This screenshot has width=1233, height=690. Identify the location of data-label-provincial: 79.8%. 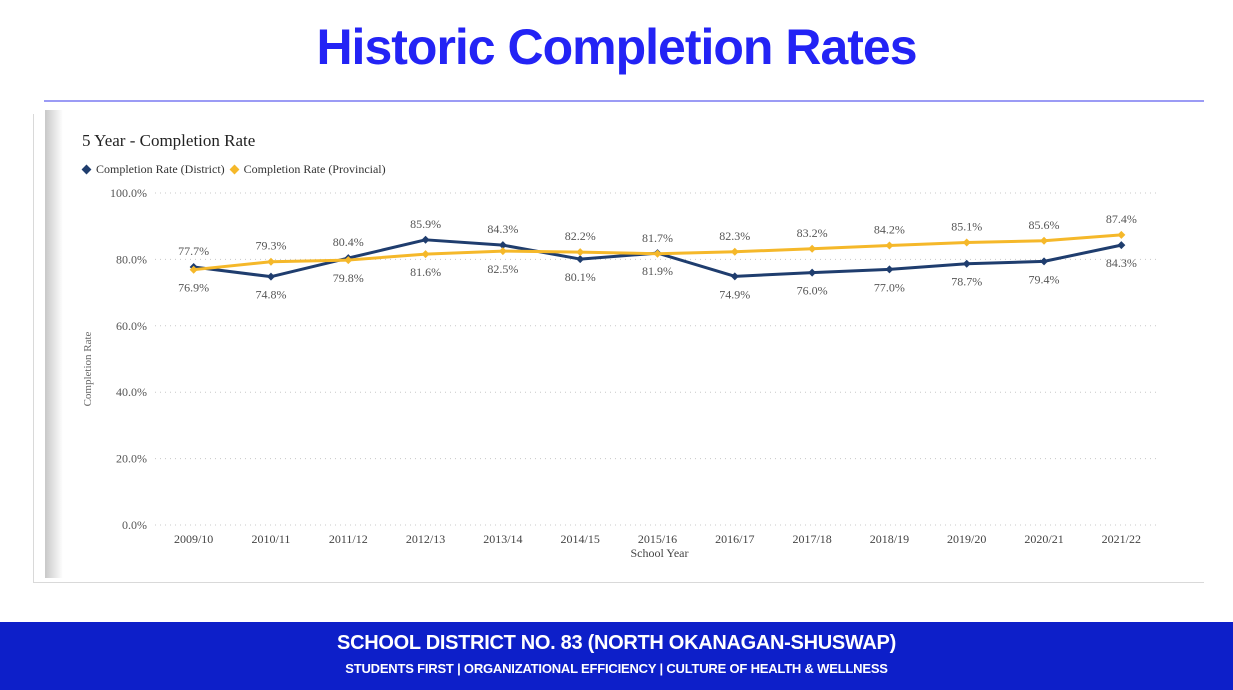
(348, 278).